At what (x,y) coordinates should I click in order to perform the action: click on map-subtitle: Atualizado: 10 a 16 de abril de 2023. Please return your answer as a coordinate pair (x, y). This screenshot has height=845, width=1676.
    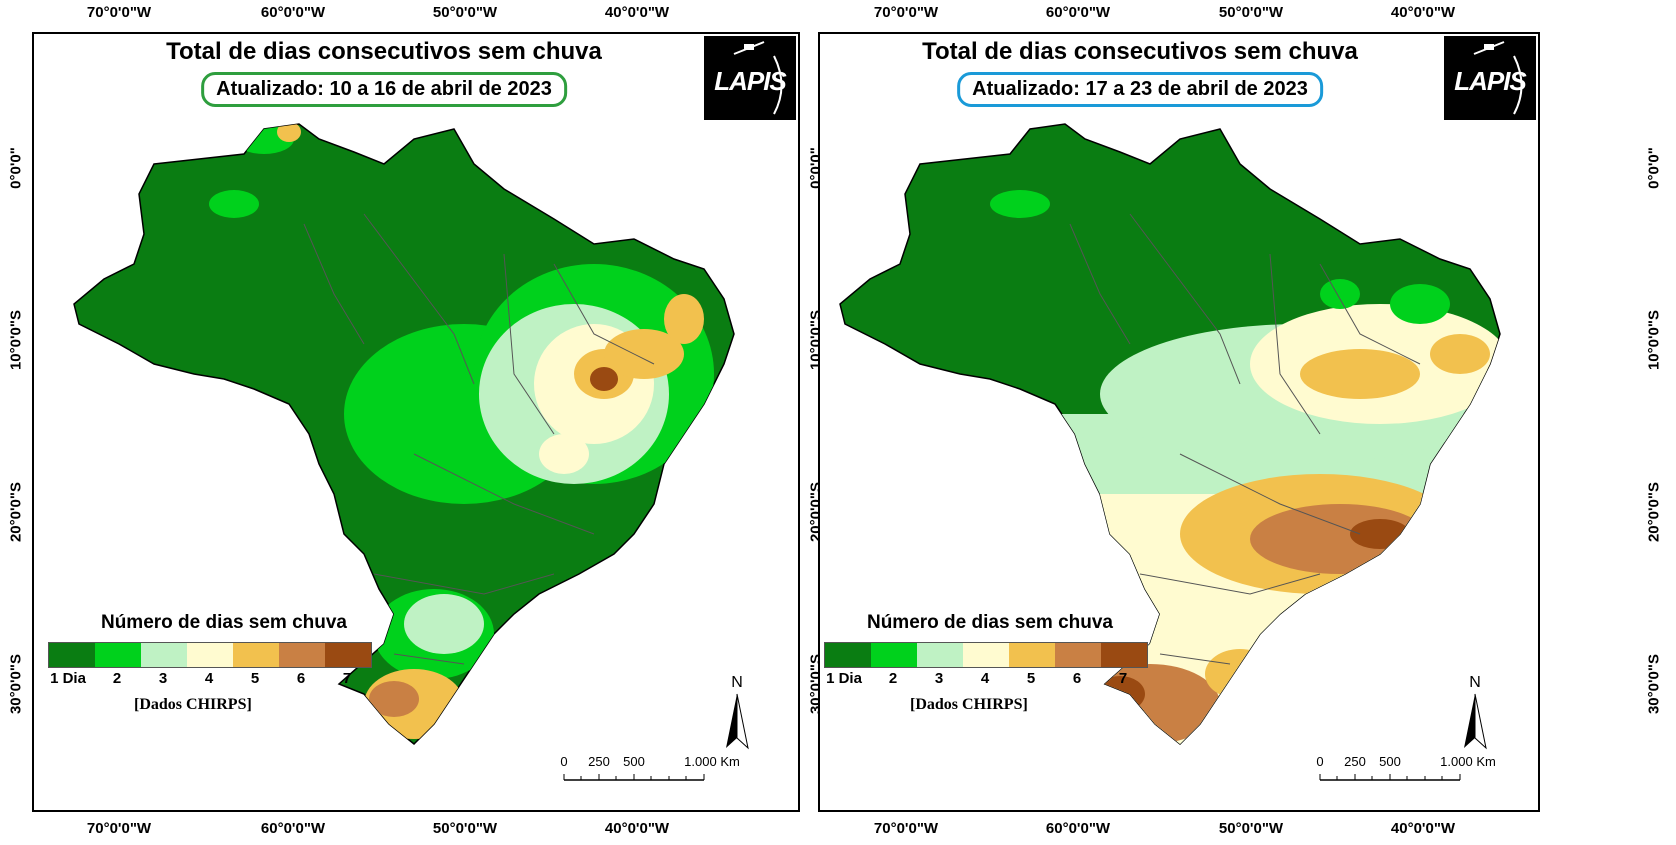
    Looking at the image, I should click on (384, 89).